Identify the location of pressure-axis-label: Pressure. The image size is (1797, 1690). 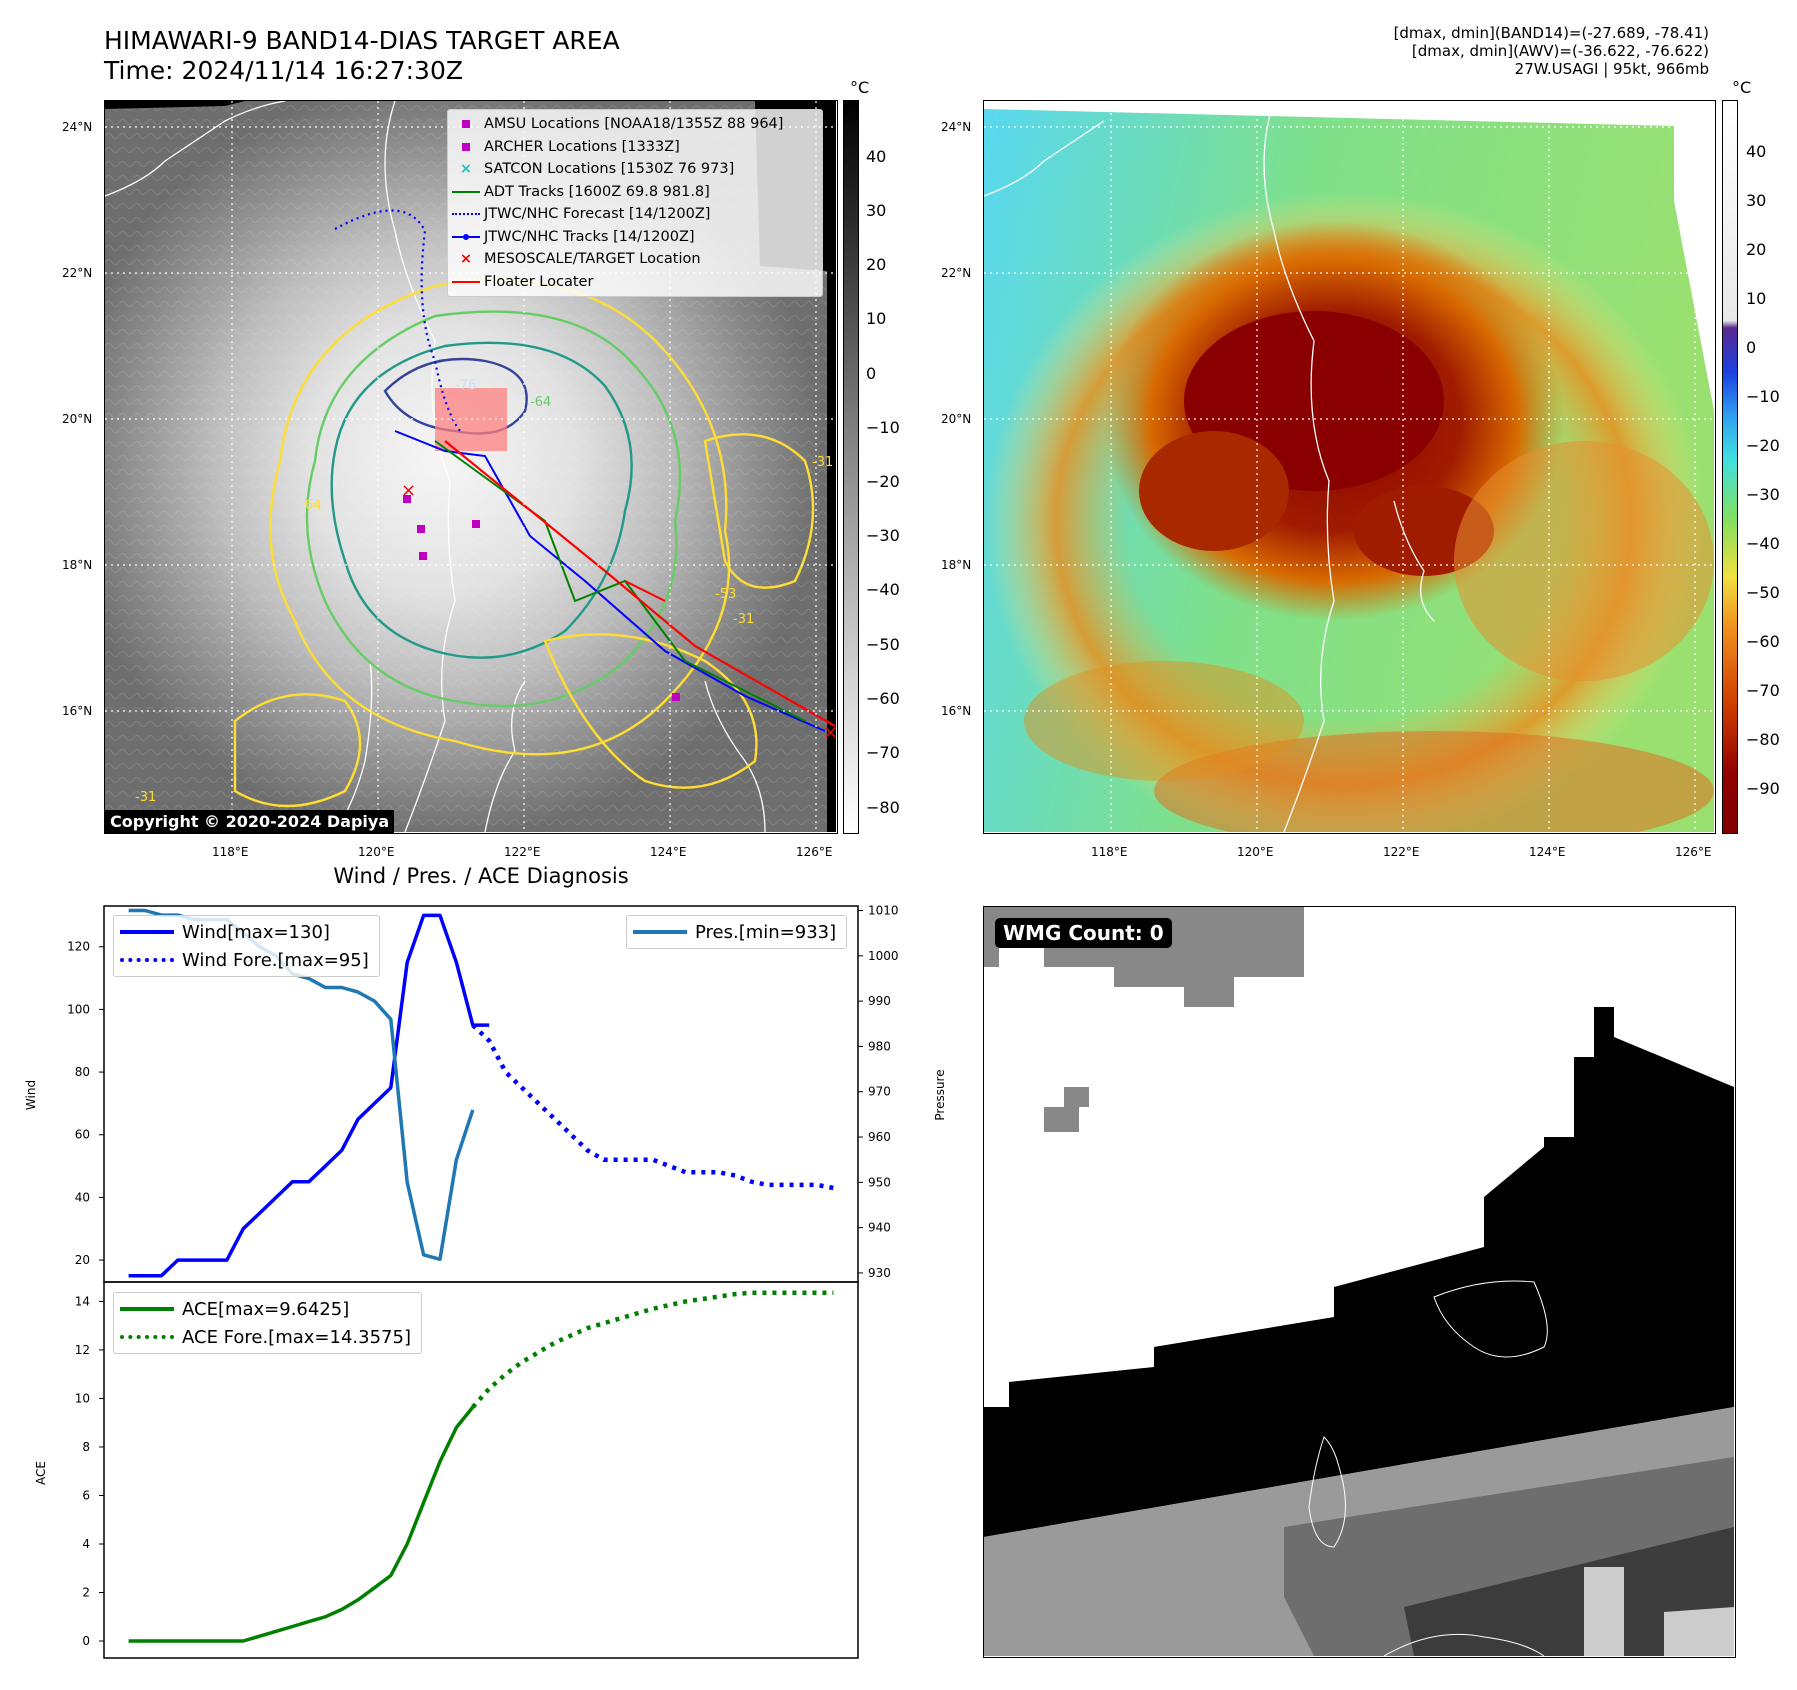
(940, 1095).